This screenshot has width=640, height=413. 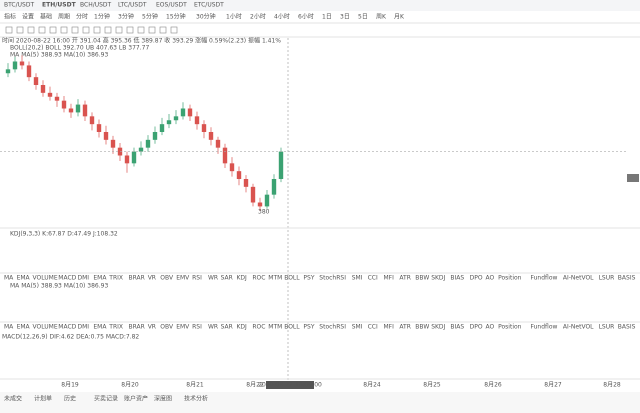 What do you see at coordinates (163, 399) in the screenshot?
I see `bottom-tab: 深度图` at bounding box center [163, 399].